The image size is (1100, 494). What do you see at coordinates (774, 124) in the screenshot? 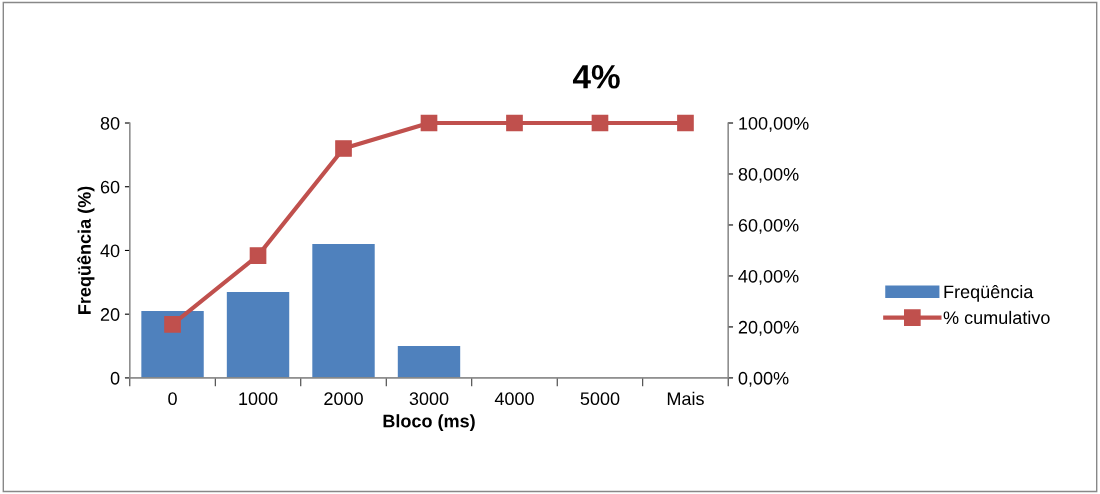
I see `y2-tick-label: 100,00%` at bounding box center [774, 124].